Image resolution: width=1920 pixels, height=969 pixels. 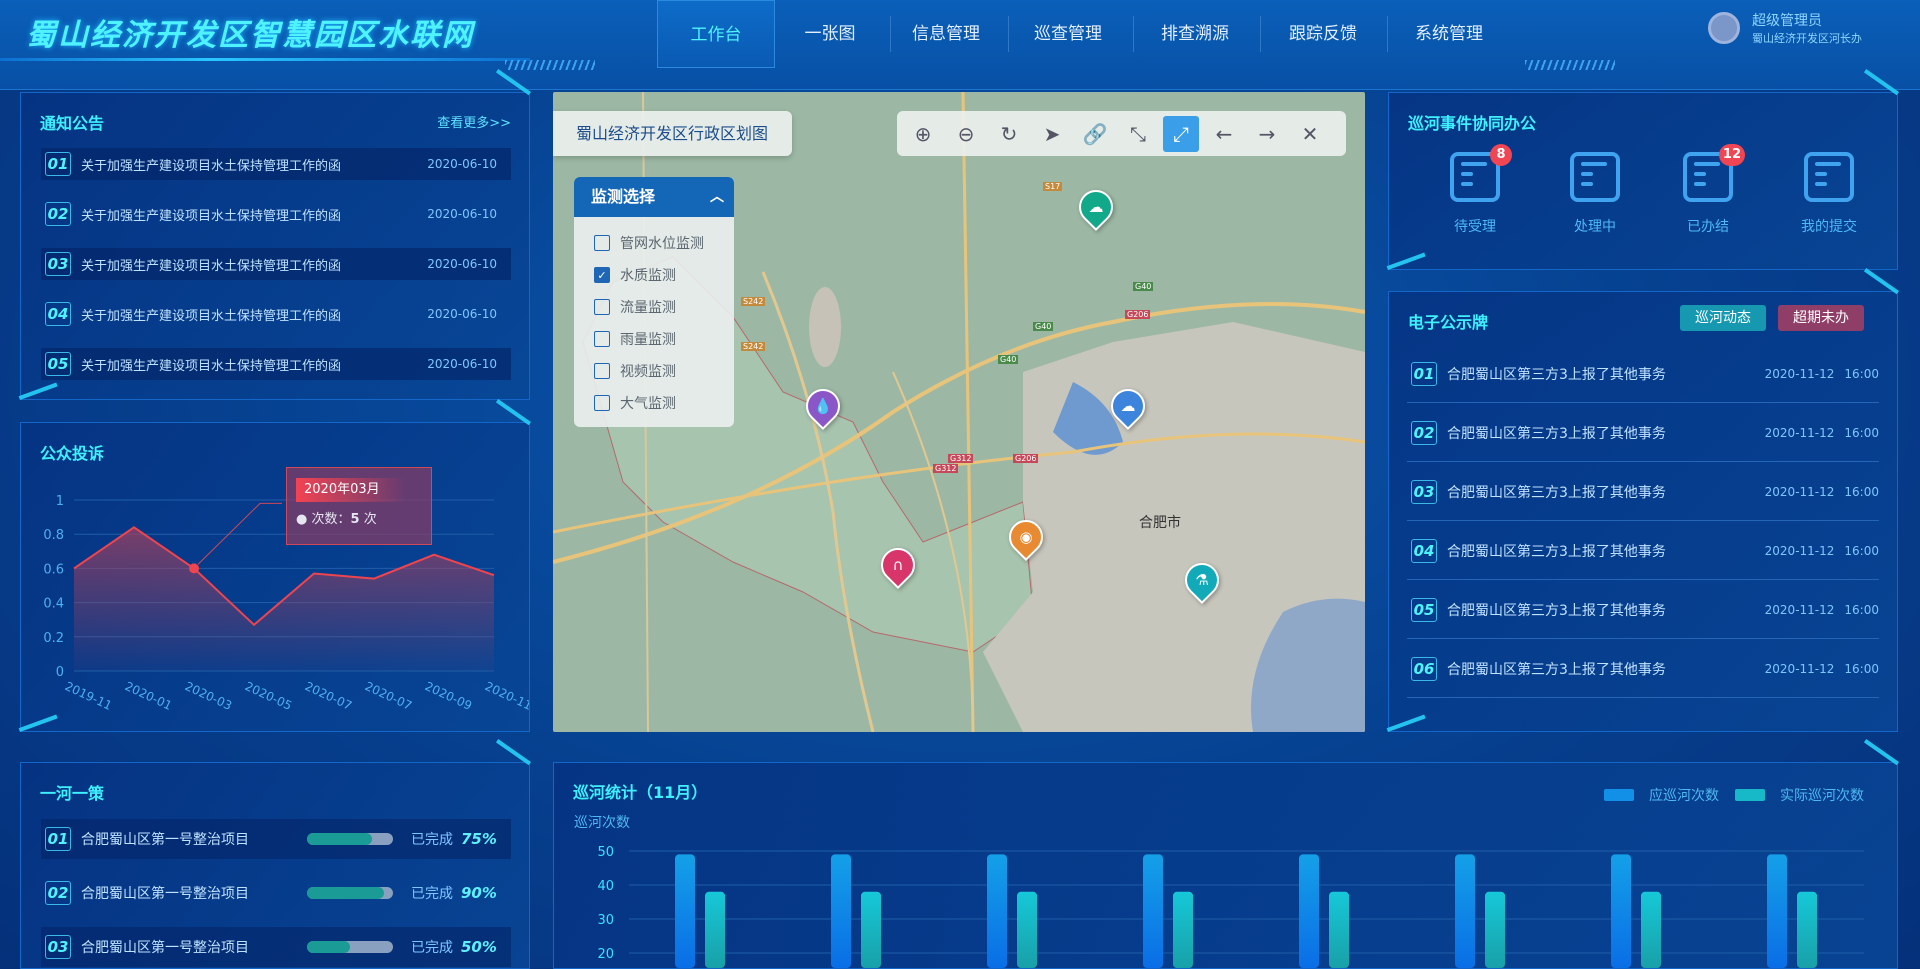 What do you see at coordinates (1595, 177) in the screenshot?
I see `event-1-icon` at bounding box center [1595, 177].